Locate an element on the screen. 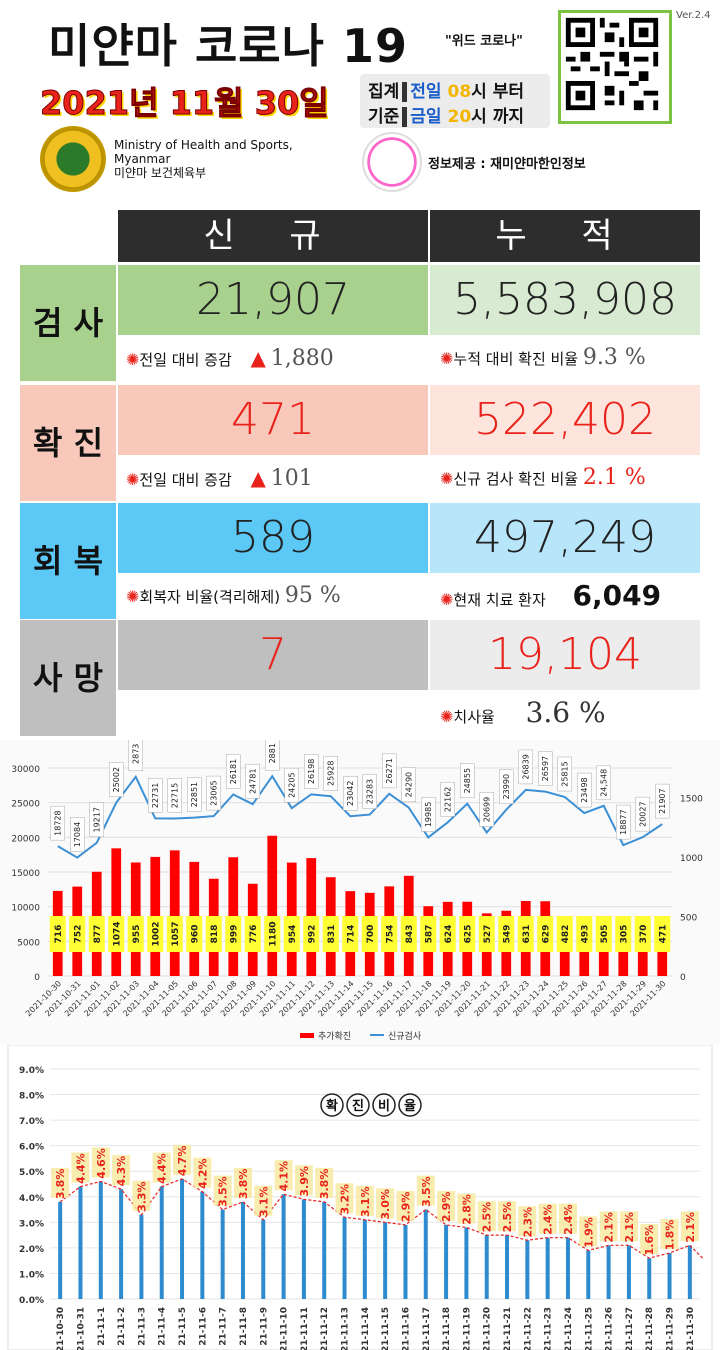 This screenshot has width=720, height=1350. line-value-label: 26198 is located at coordinates (311, 771).